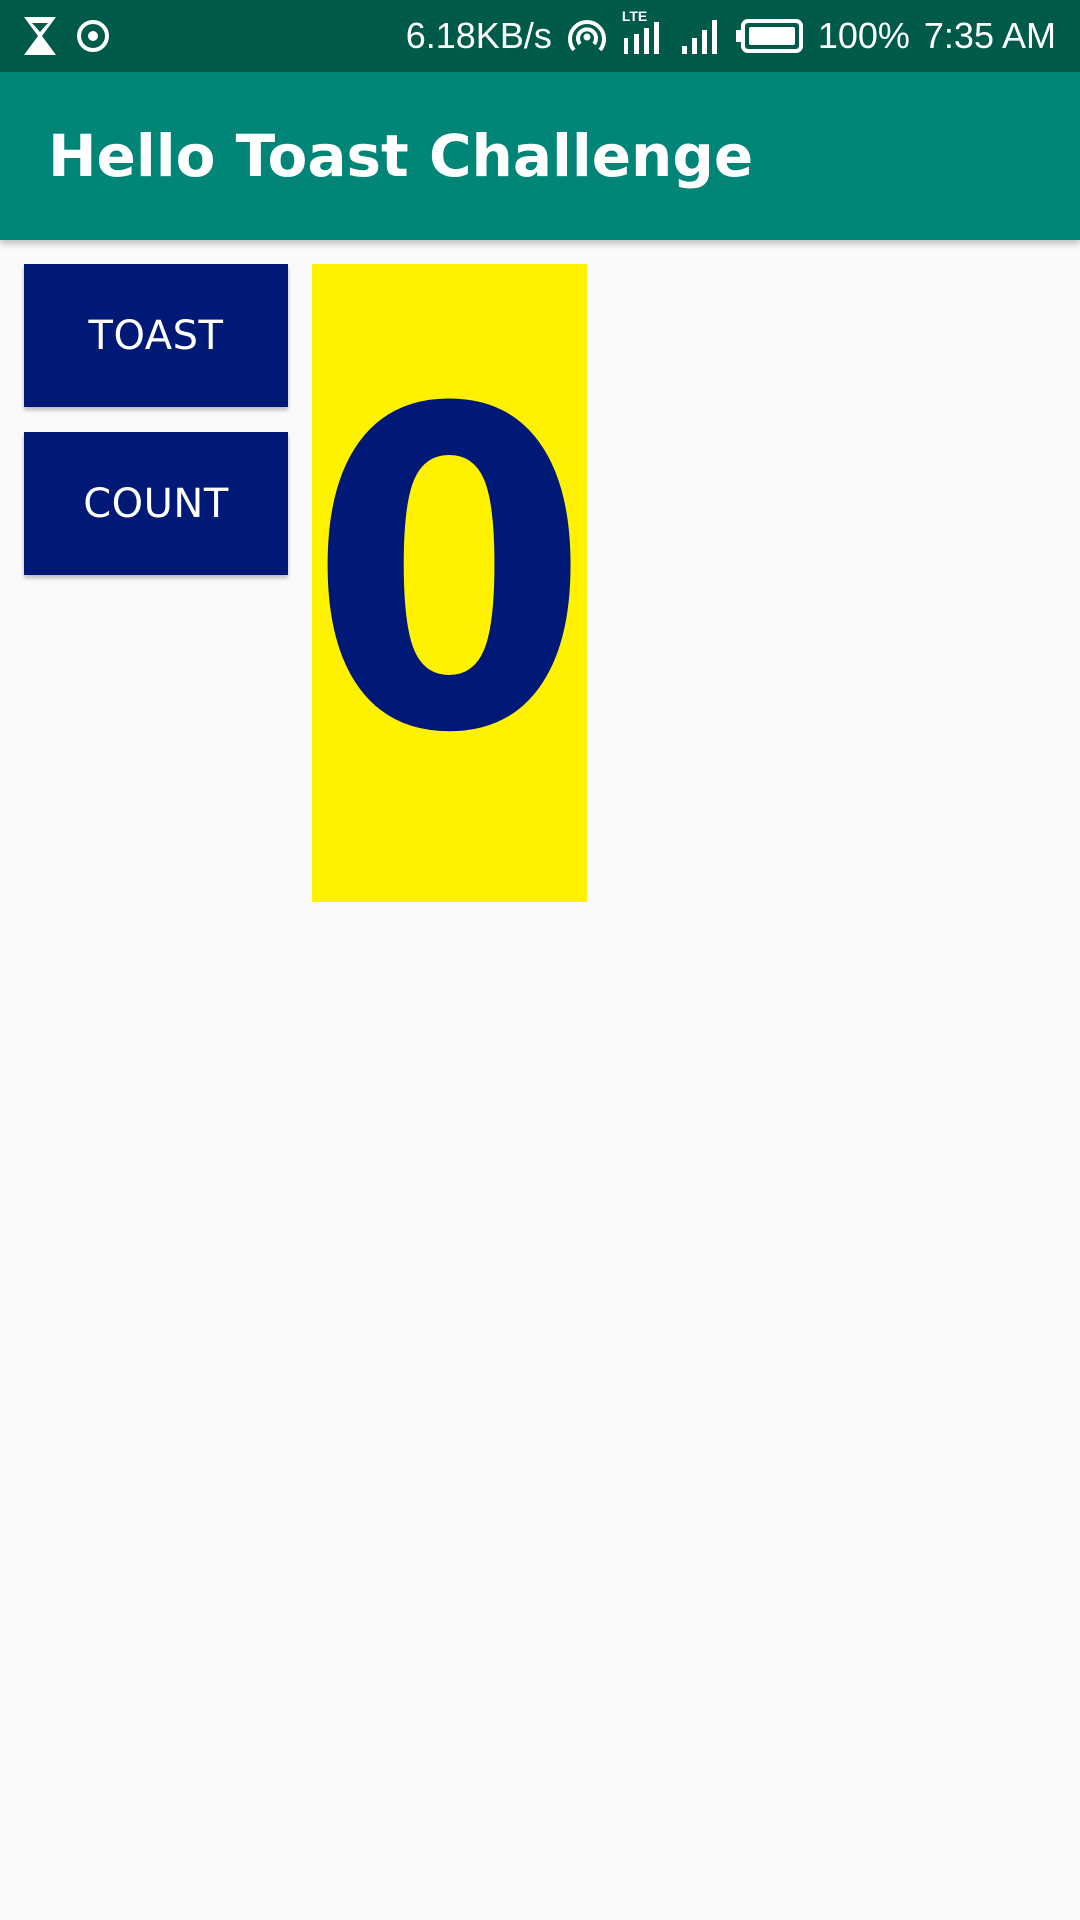  What do you see at coordinates (93, 36) in the screenshot?
I see `target-icon` at bounding box center [93, 36].